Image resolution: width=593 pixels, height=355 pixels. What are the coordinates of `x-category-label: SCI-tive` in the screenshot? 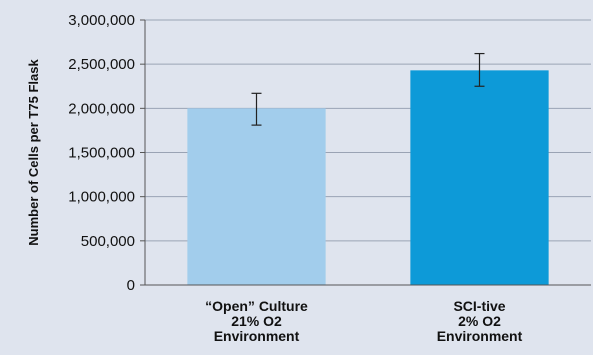 It's located at (479, 306).